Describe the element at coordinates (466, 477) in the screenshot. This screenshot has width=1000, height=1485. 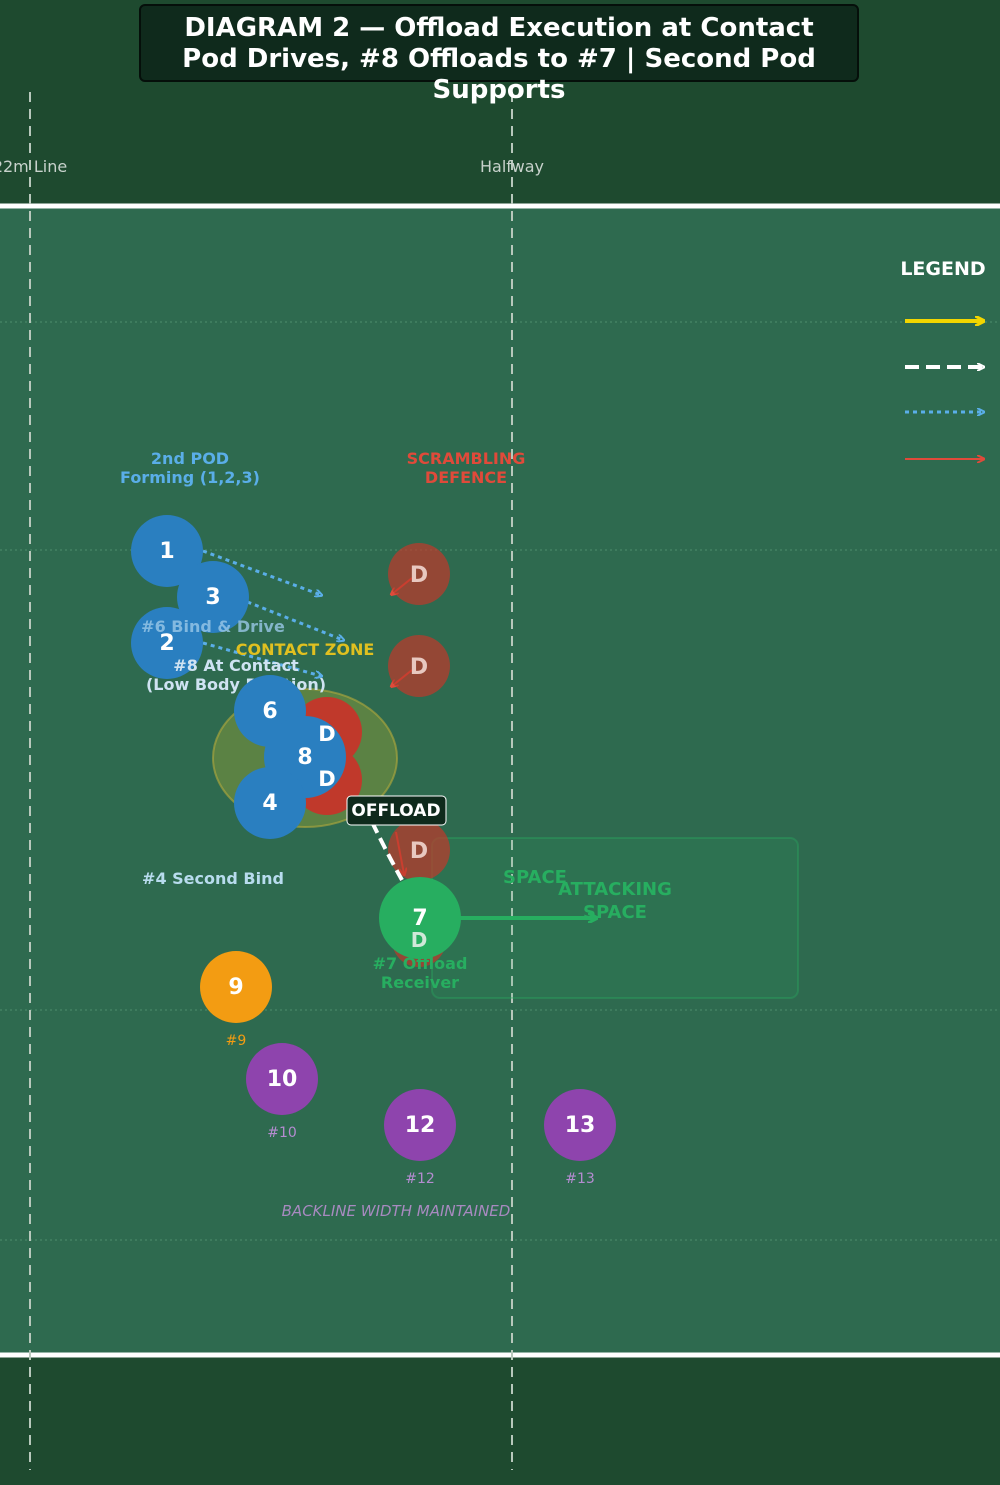
I see `scrambling-label-2: DEFENCE` at that location.